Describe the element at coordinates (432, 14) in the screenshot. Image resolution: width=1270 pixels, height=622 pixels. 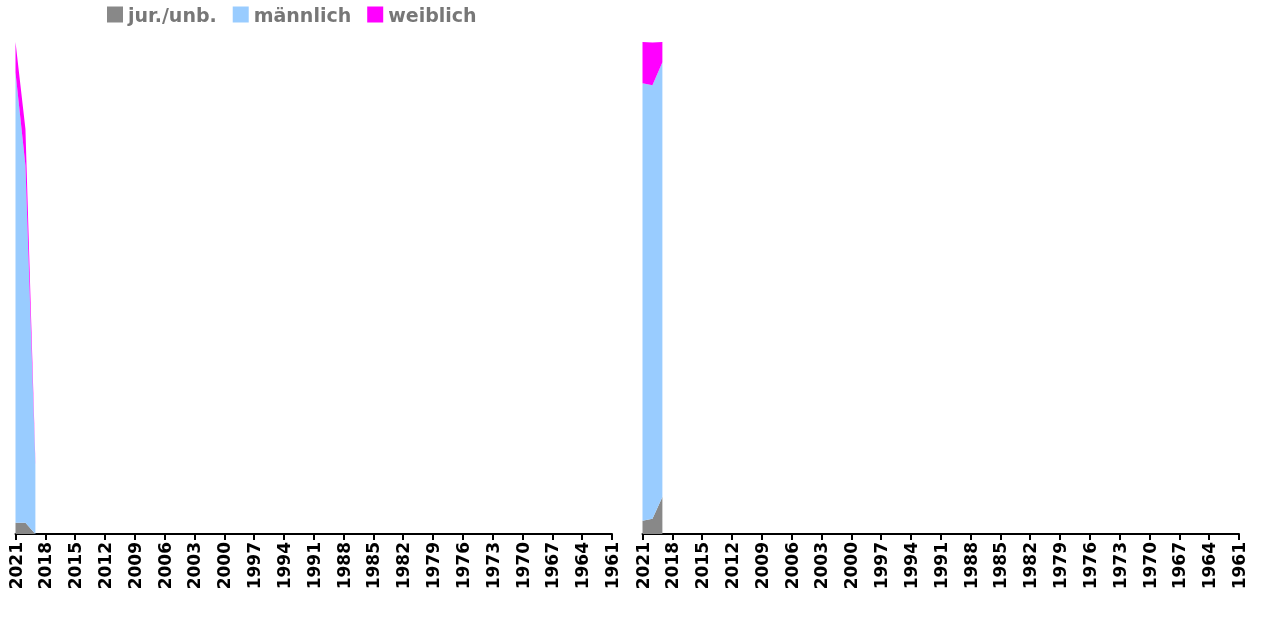
I see `legend-label: weiblich` at that location.